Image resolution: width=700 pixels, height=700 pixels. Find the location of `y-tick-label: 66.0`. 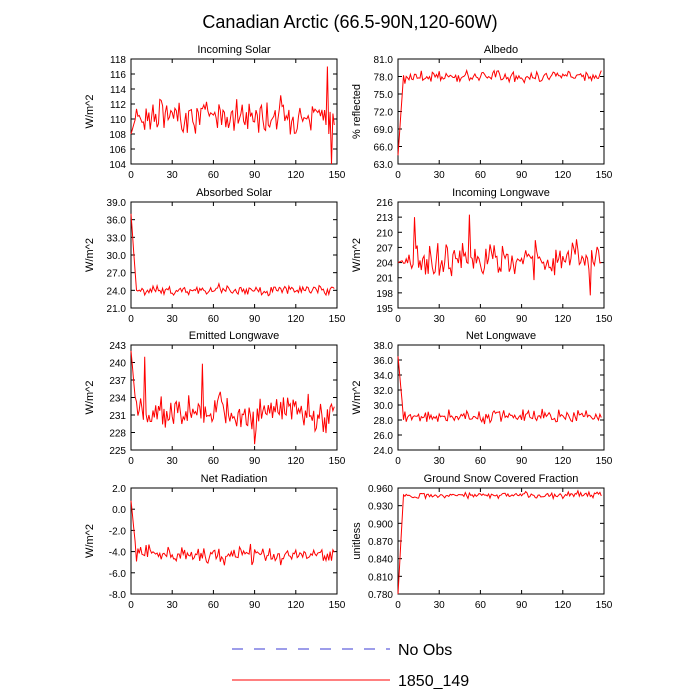

y-tick-label: 66.0 is located at coordinates (384, 148).